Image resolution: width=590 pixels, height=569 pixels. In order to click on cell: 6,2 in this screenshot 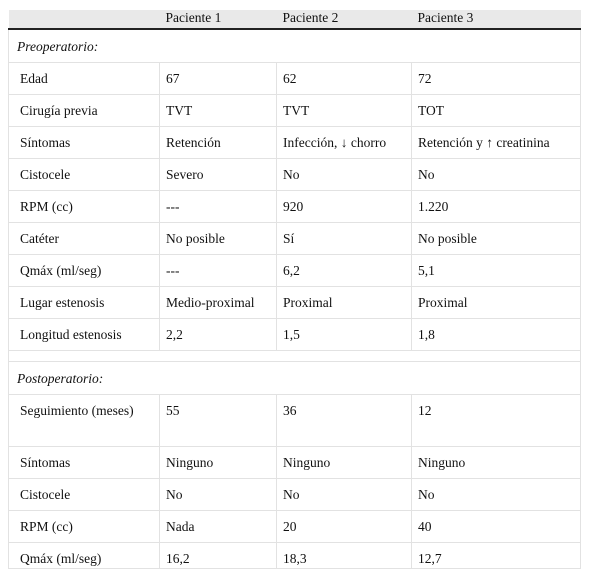, I will do `click(344, 270)`.